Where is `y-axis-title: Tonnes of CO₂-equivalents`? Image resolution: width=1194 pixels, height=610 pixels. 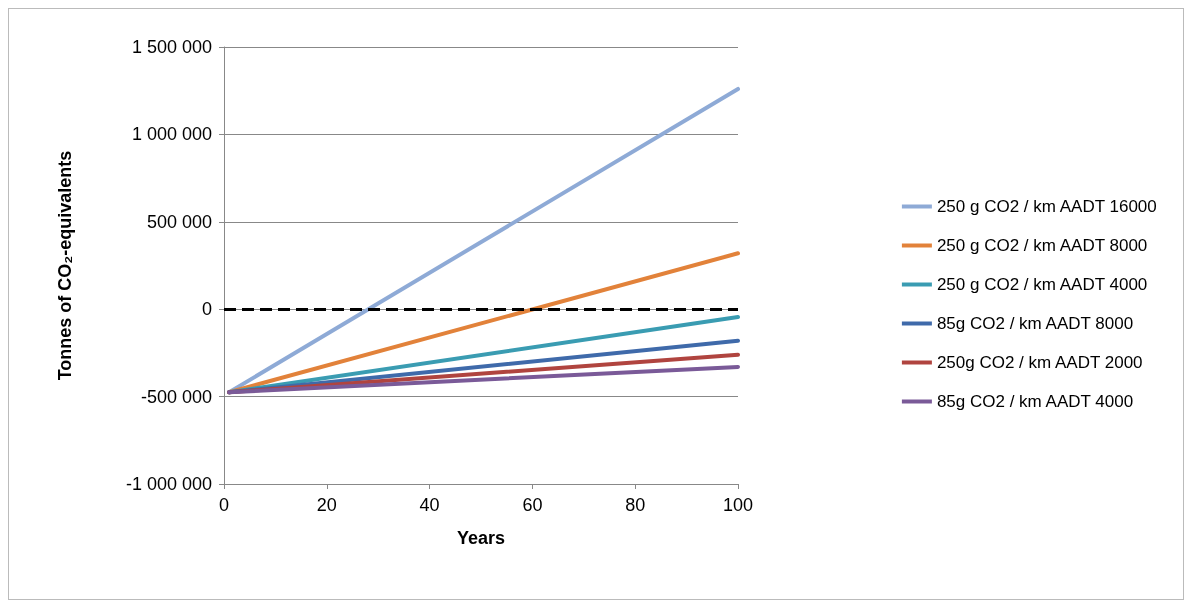 y-axis-title: Tonnes of CO₂-equivalents is located at coordinates (65, 265).